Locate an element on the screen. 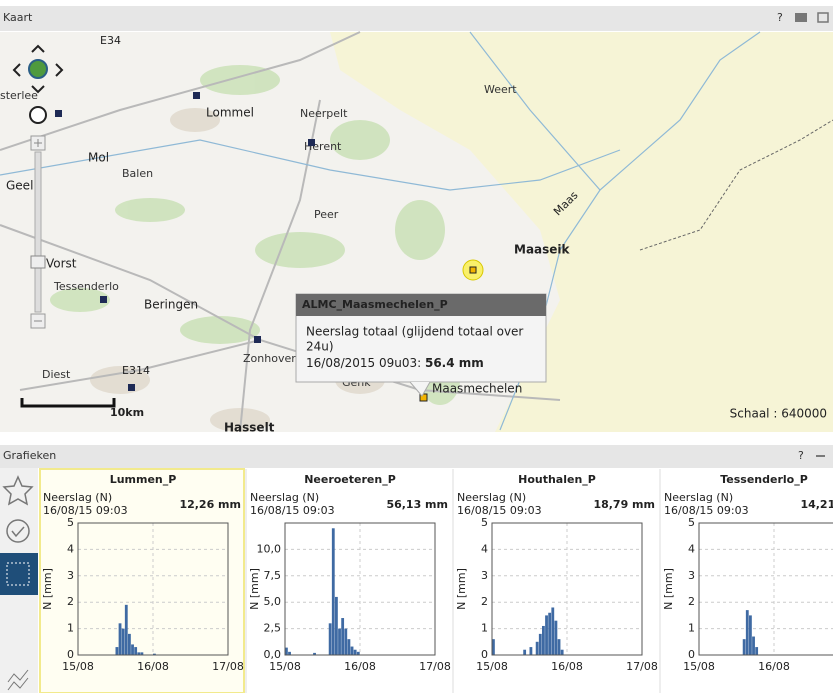 The width and height of the screenshot is (833, 693). scatter-button is located at coordinates (19, 574).